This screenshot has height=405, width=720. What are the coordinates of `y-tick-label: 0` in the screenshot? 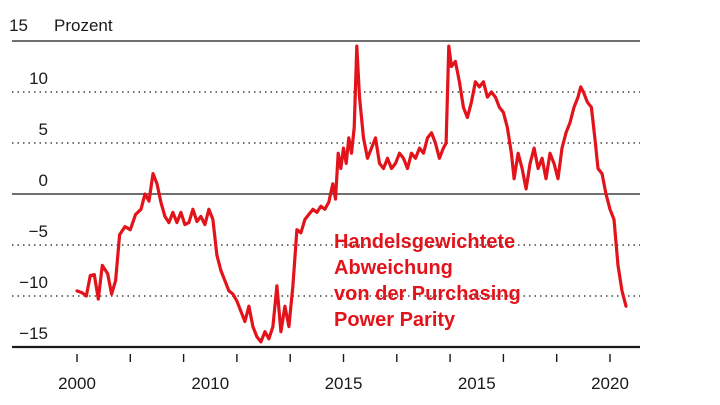 It's located at (43, 180).